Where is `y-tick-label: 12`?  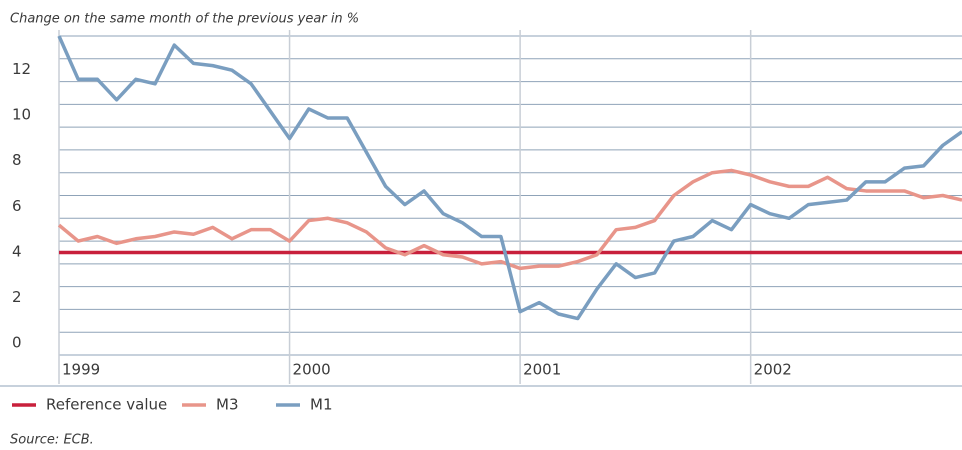 y-tick-label: 12 is located at coordinates (21, 69).